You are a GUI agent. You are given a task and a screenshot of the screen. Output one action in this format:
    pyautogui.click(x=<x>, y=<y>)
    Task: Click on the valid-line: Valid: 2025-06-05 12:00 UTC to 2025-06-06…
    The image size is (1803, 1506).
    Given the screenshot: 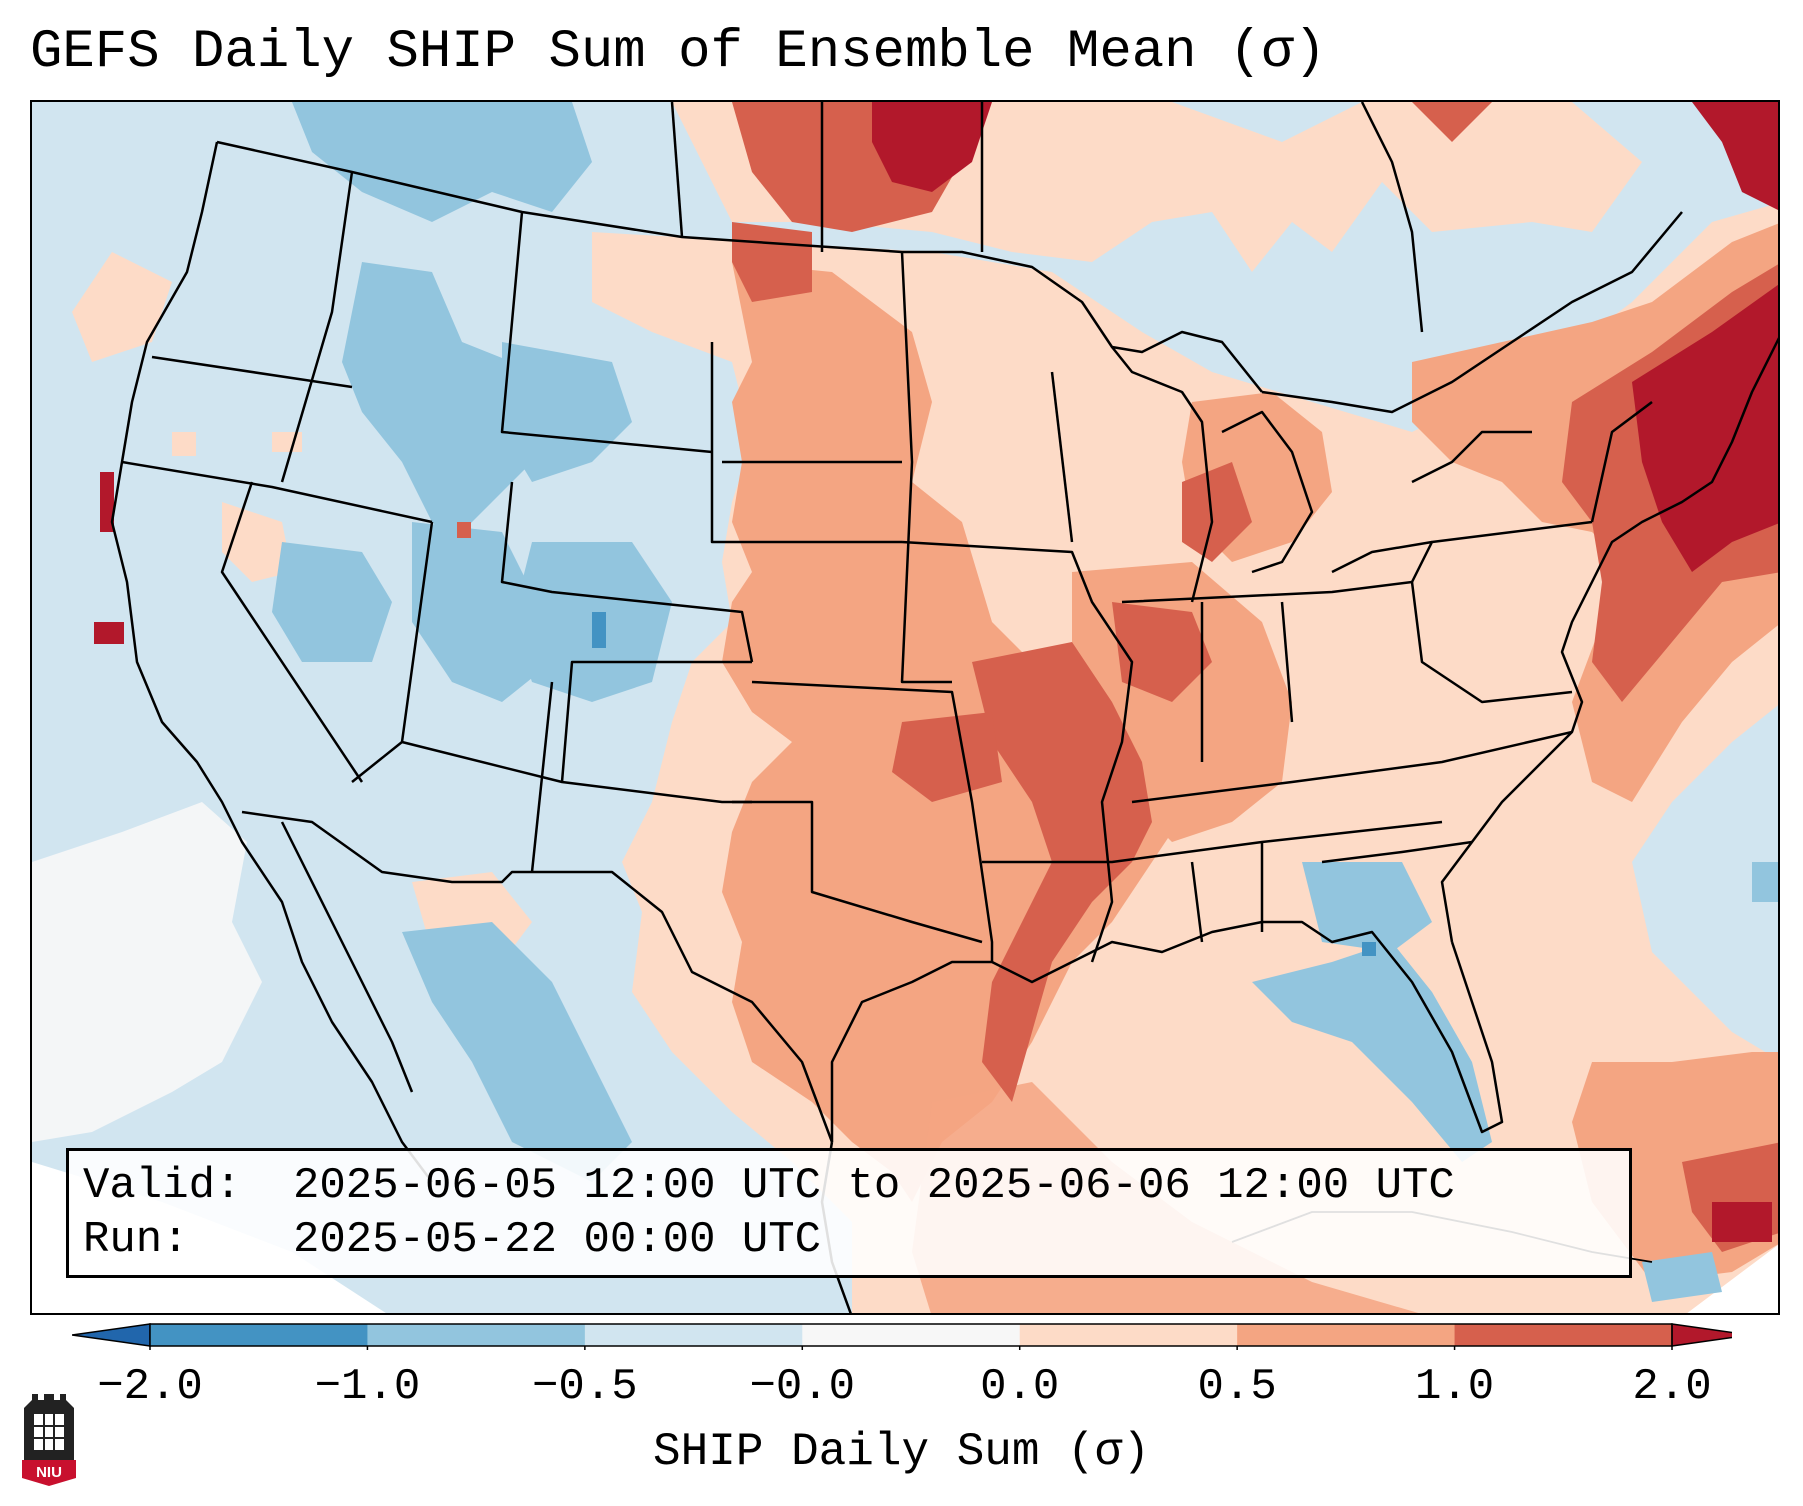 What is the action you would take?
    pyautogui.click(x=849, y=1186)
    